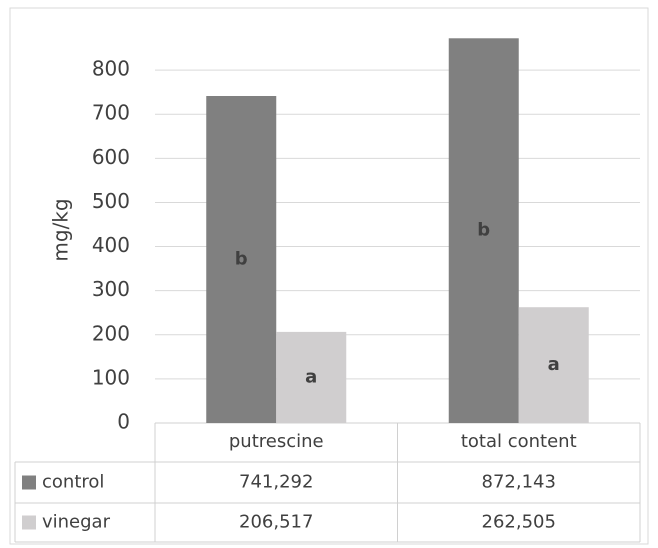 This screenshot has height=548, width=658. I want to click on y-tick-label: 0, so click(123, 422).